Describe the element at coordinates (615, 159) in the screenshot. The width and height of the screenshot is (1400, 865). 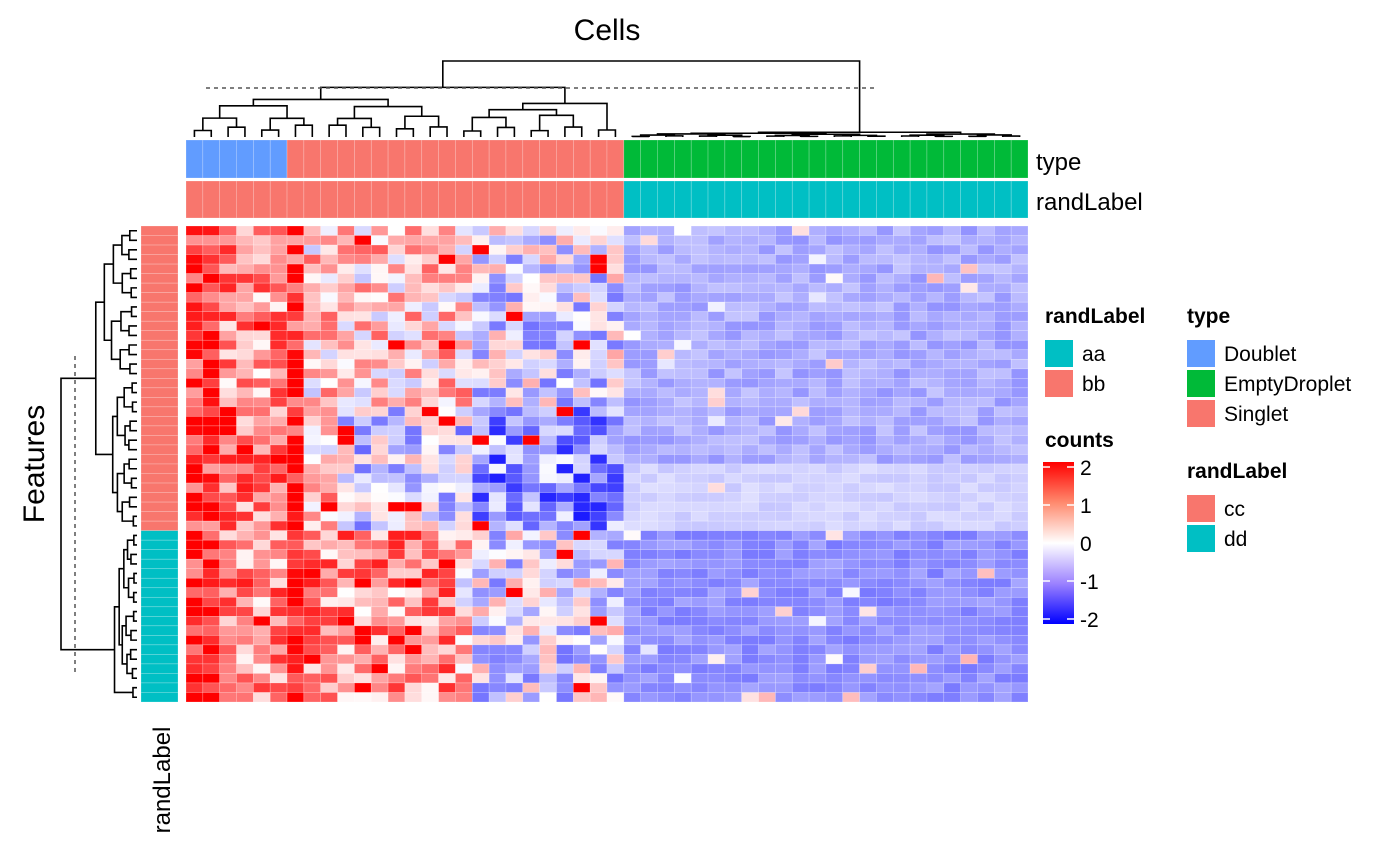
I see `annotation-cell-type` at that location.